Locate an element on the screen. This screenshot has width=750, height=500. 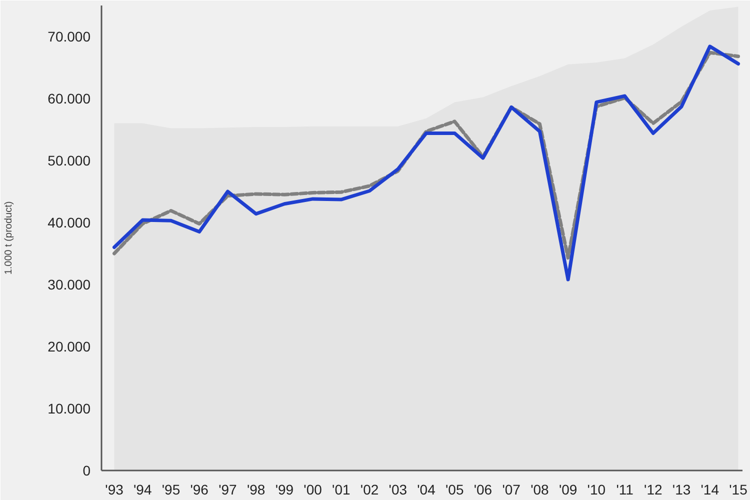
x-tick-label: '06 is located at coordinates (483, 490).